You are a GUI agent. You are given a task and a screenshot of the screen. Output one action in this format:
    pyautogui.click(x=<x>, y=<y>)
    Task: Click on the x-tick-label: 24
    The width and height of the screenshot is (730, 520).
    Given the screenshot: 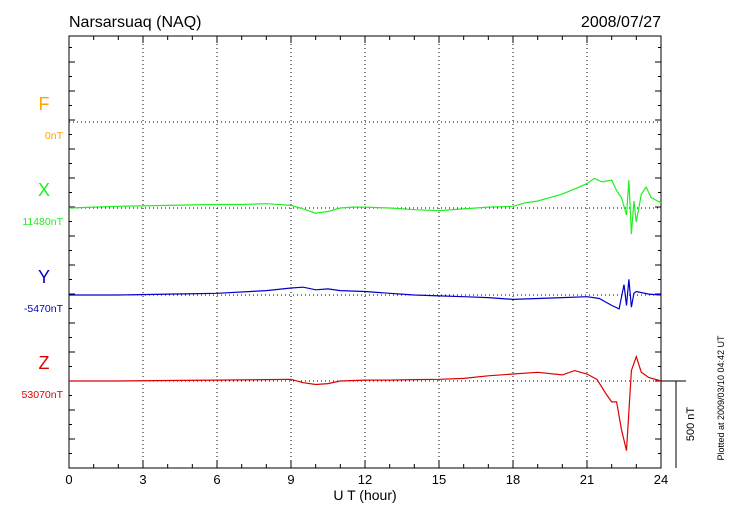 What is the action you would take?
    pyautogui.click(x=661, y=479)
    